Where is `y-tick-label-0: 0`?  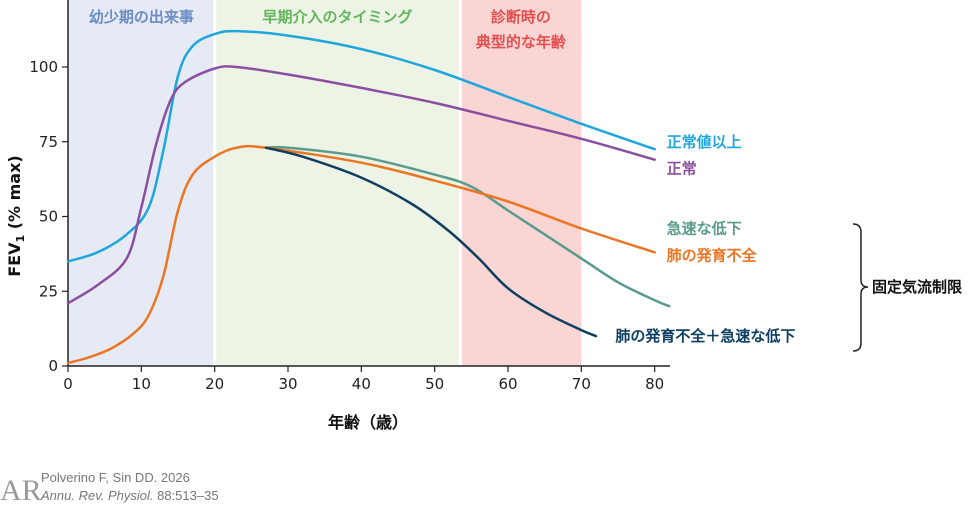
y-tick-label-0: 0 is located at coordinates (53, 366).